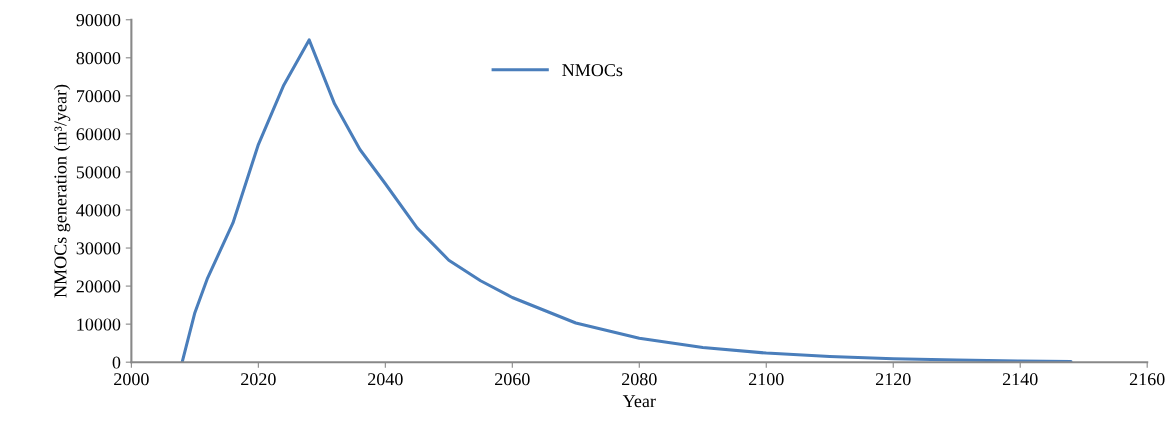 This screenshot has width=1173, height=439. Describe the element at coordinates (1020, 379) in the screenshot. I see `x-tick-label: 2140` at that location.